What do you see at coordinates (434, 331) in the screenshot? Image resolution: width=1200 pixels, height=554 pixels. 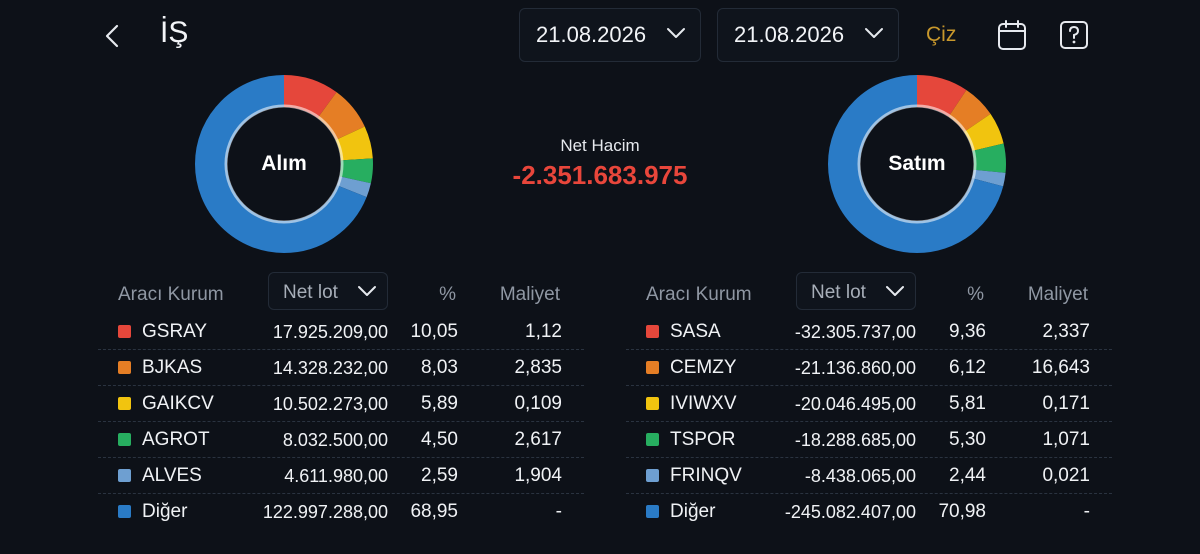 I see `percent-value: 10,05` at bounding box center [434, 331].